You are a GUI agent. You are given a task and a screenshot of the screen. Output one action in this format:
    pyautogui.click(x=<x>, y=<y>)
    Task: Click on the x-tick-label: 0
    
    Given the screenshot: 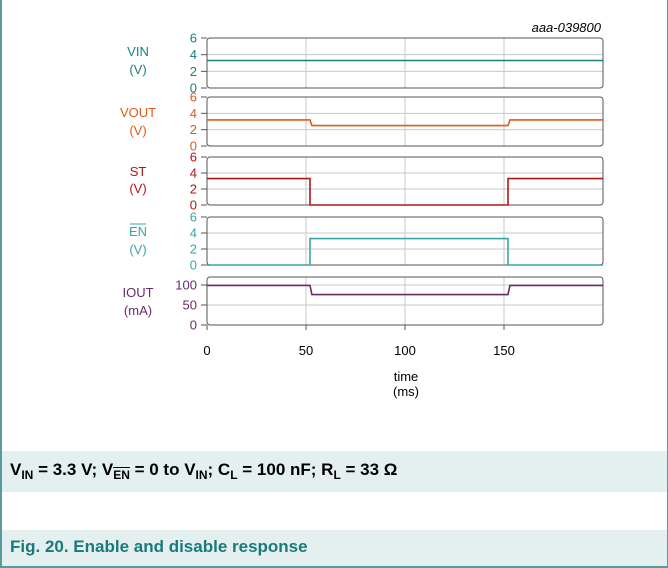 What is the action you would take?
    pyautogui.click(x=206, y=350)
    